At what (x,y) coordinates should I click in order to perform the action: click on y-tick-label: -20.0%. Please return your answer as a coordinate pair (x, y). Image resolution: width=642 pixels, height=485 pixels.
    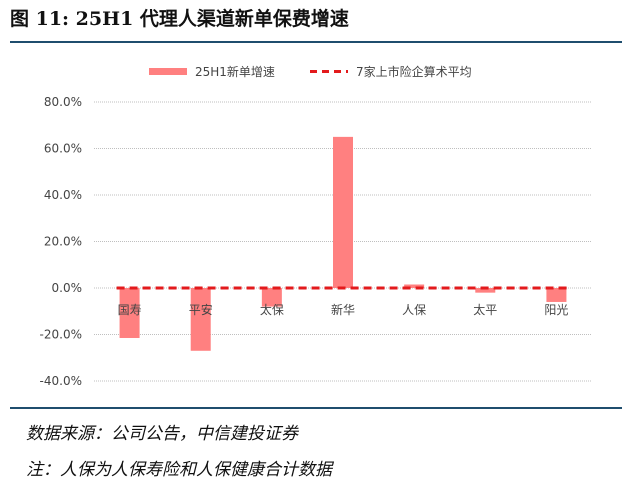
    Looking at the image, I should click on (61, 335).